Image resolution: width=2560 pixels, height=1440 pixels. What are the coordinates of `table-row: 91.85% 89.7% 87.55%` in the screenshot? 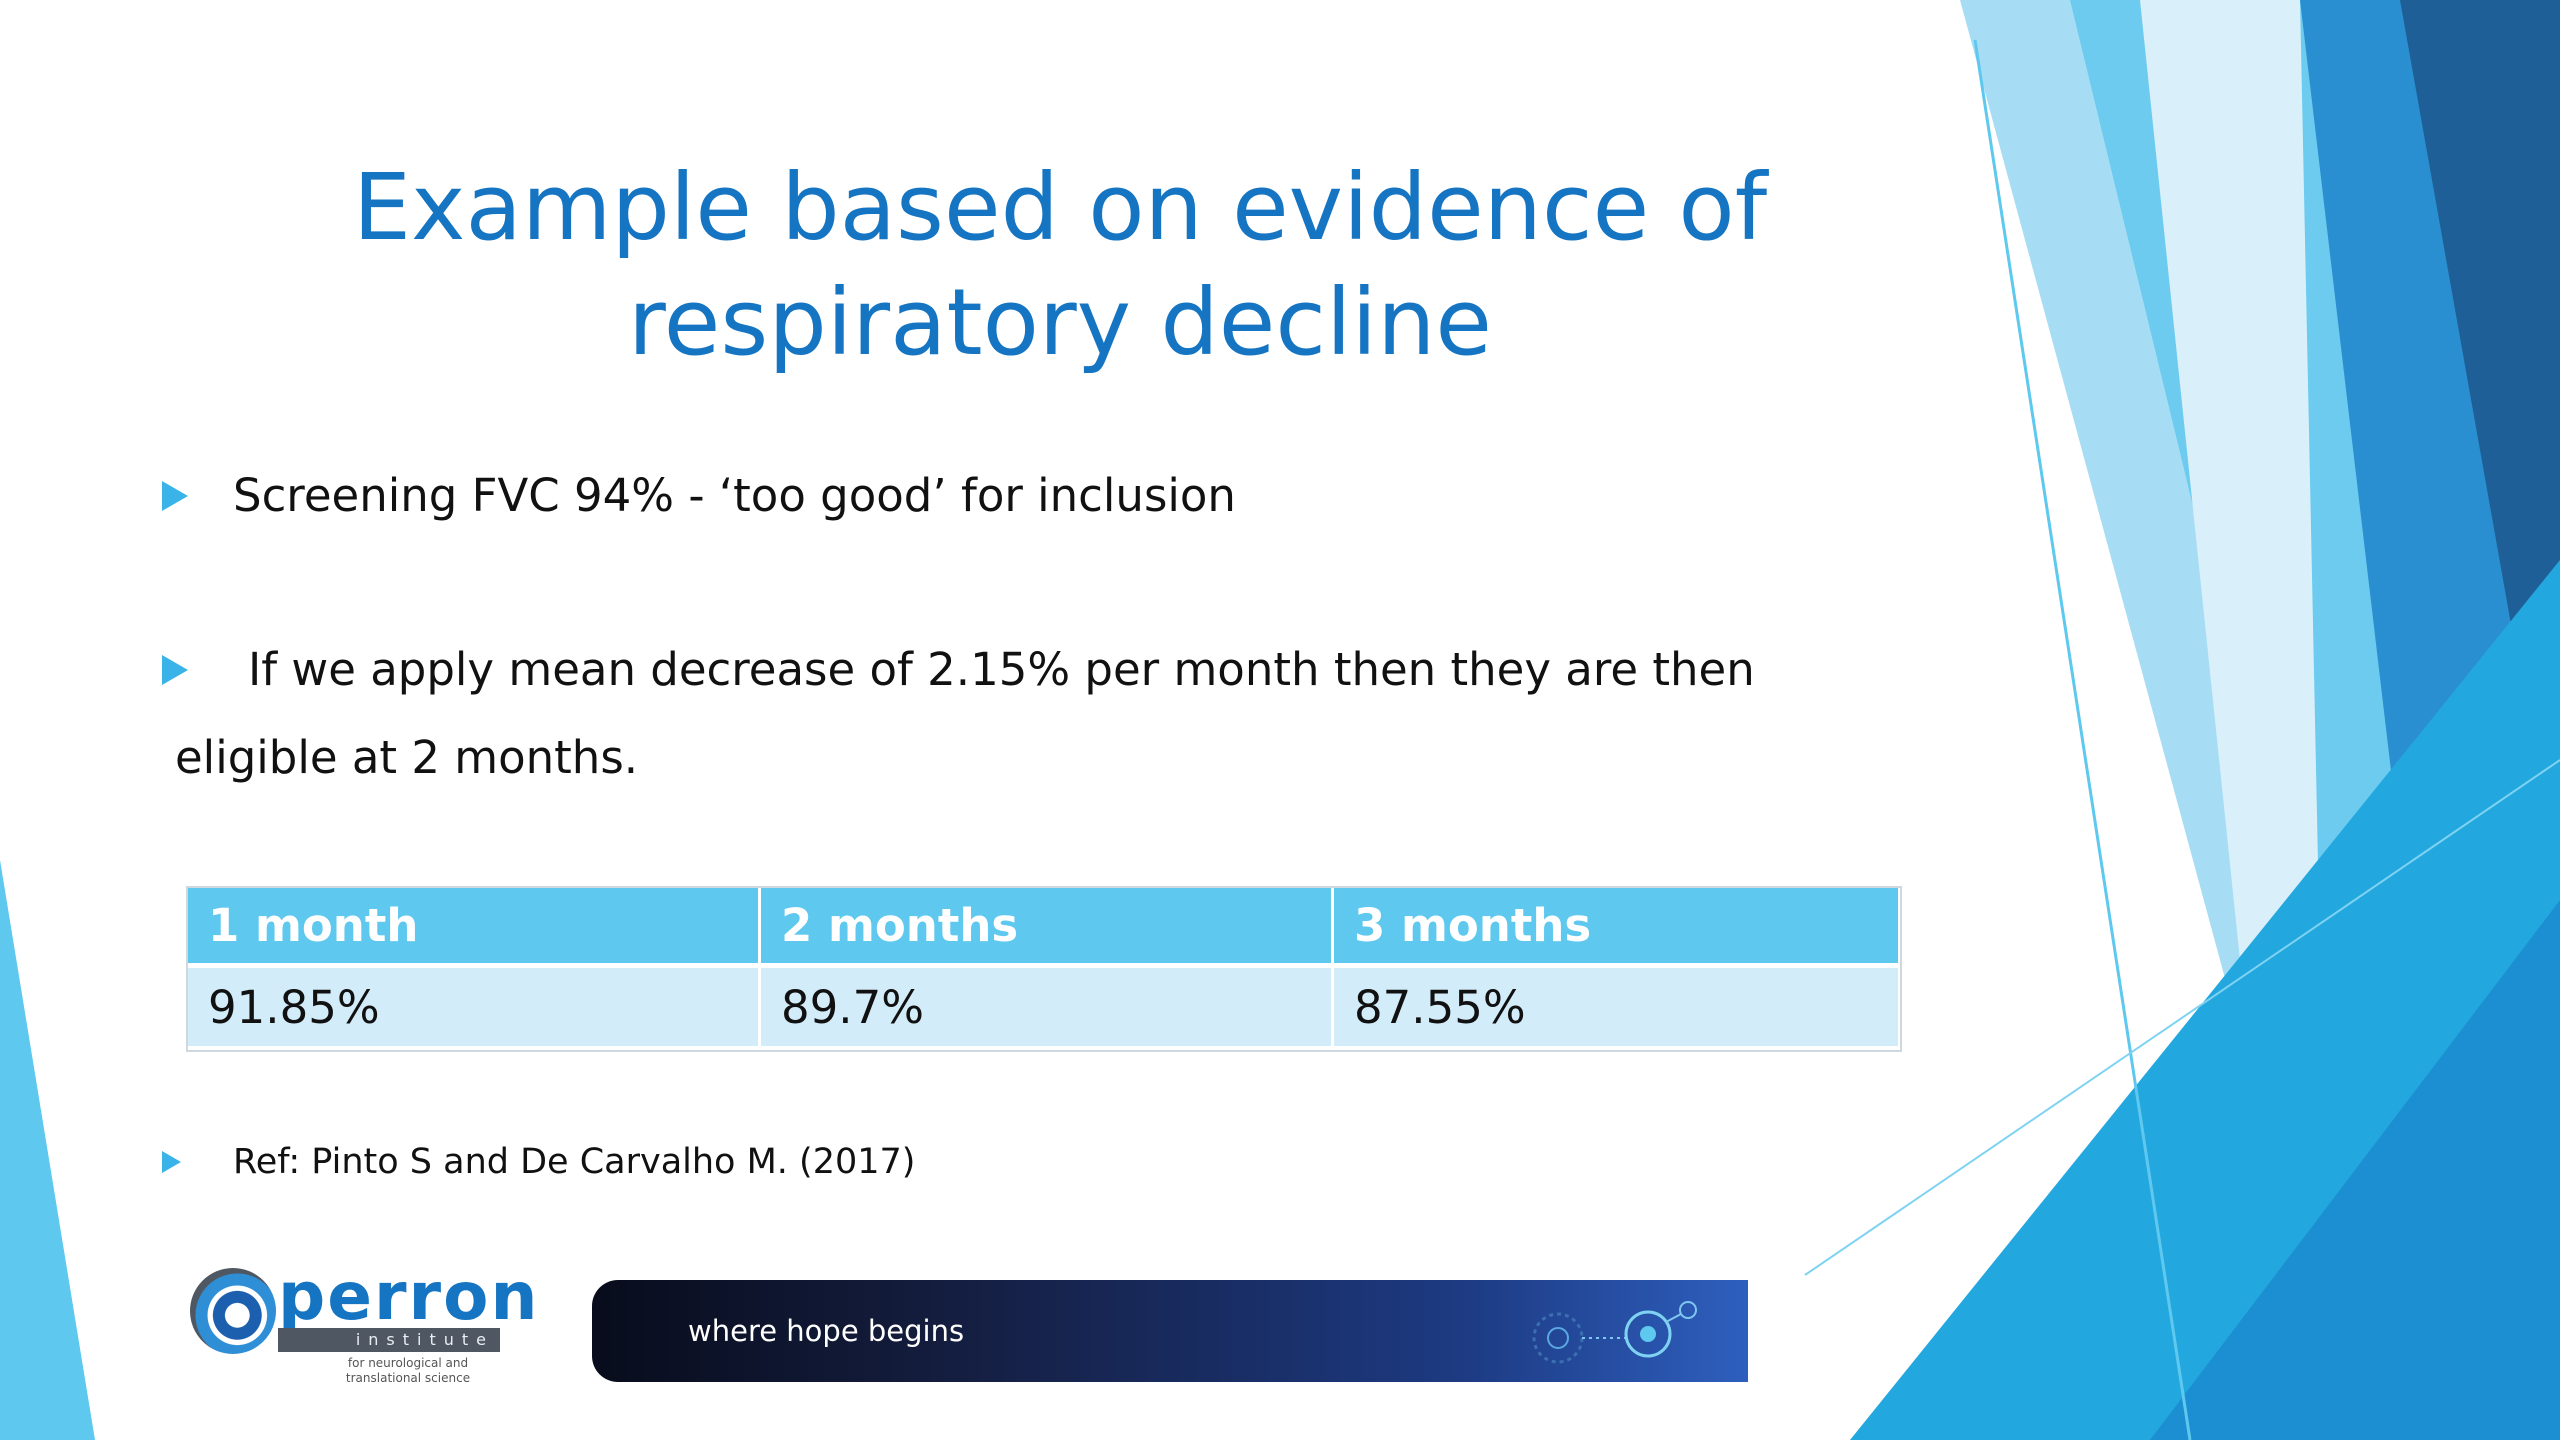 It's located at (1043, 1005).